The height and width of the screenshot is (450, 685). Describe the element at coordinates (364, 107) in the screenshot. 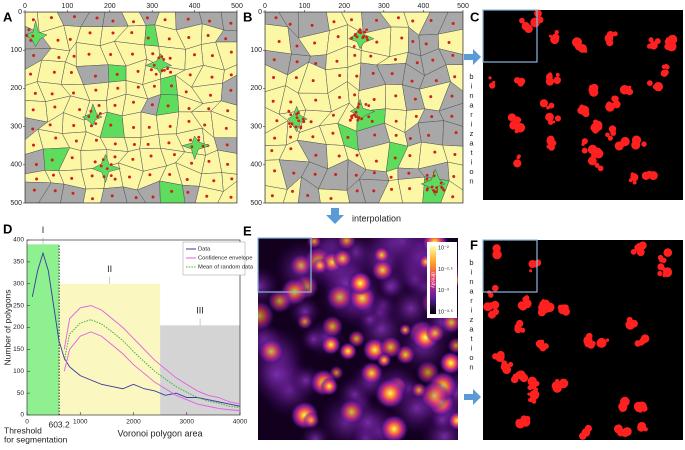

I see `frame-b` at that location.